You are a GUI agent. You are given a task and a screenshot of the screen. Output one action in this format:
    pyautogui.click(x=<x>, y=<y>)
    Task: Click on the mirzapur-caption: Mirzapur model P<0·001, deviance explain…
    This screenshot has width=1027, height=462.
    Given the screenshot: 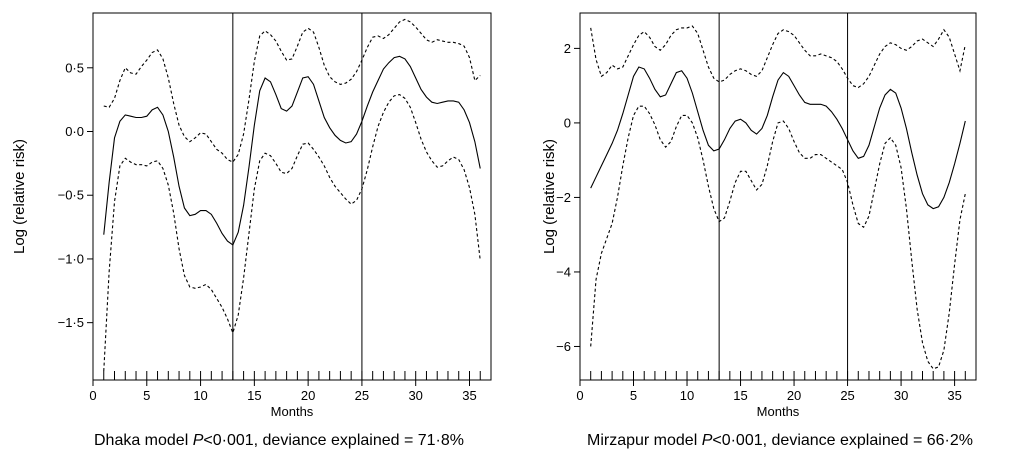 What is the action you would take?
    pyautogui.click(x=780, y=441)
    